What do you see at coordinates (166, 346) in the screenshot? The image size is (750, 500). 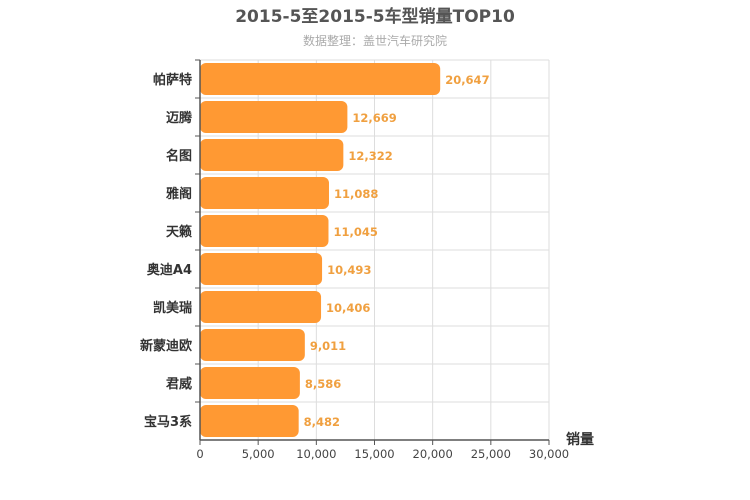 I see `category-label: 新蒙迪欧` at bounding box center [166, 346].